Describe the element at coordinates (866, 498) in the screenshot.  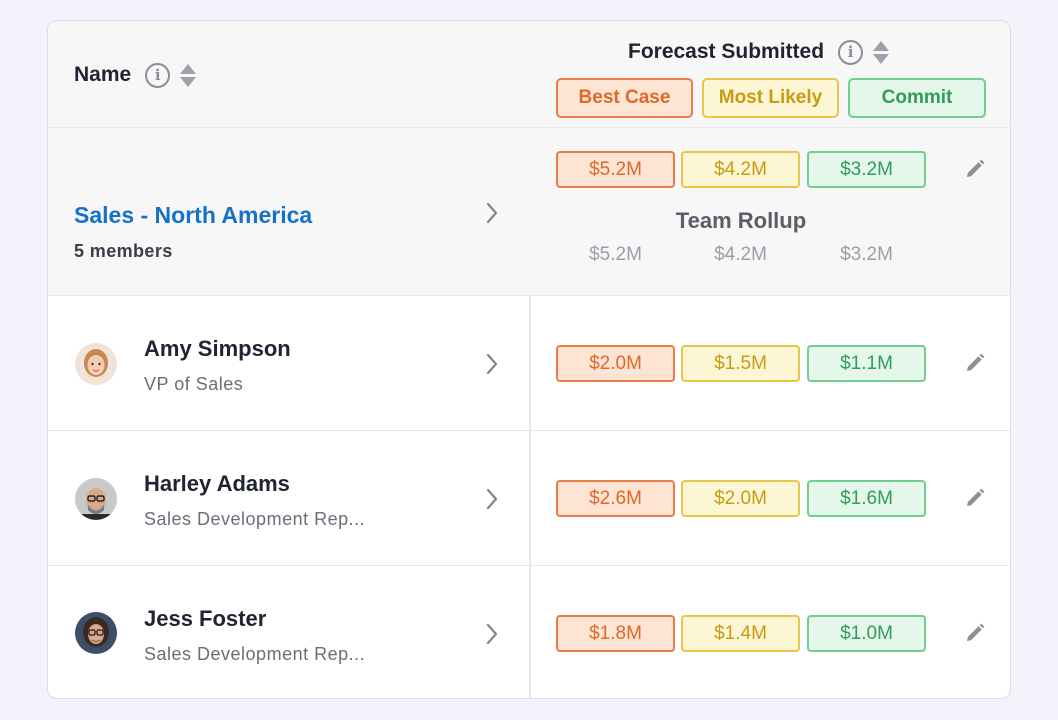
I see `commit-value: $1.6M` at that location.